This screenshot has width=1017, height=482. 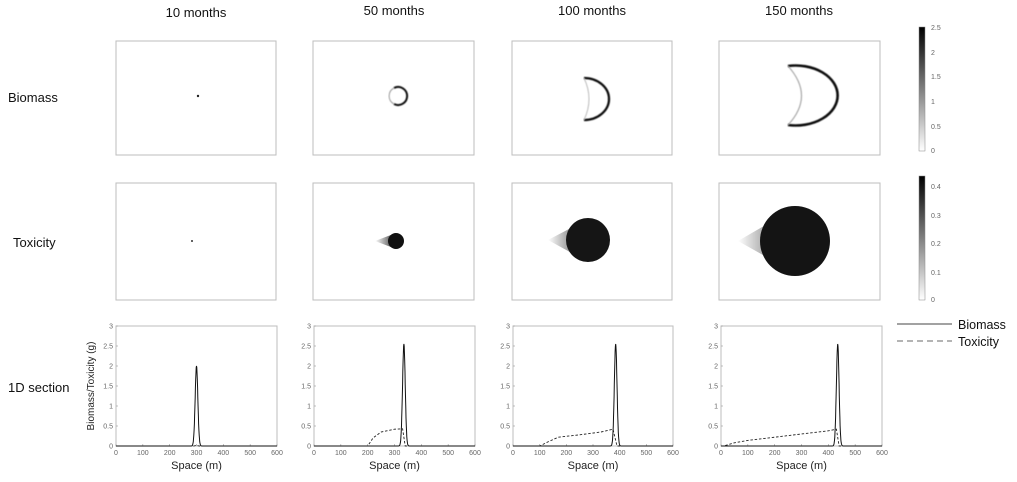 I want to click on section-ylabel: Biomass/Toxicity (g), so click(x=91, y=386).